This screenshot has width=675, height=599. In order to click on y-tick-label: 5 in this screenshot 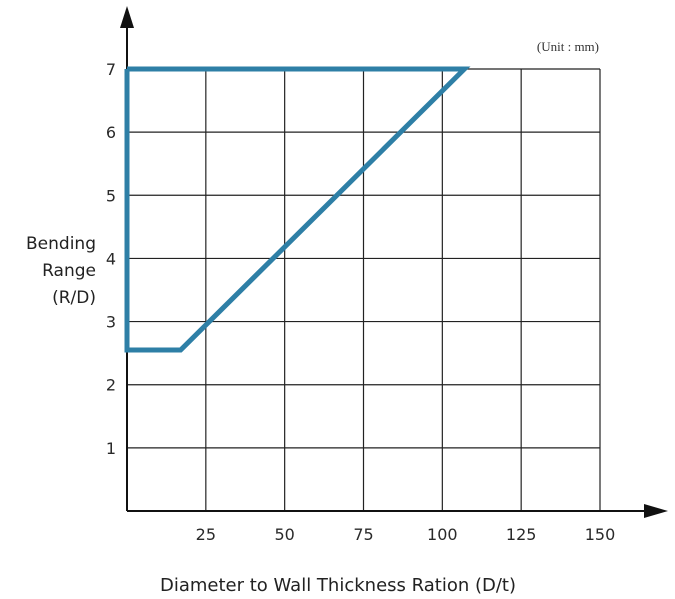, I will do `click(111, 195)`.